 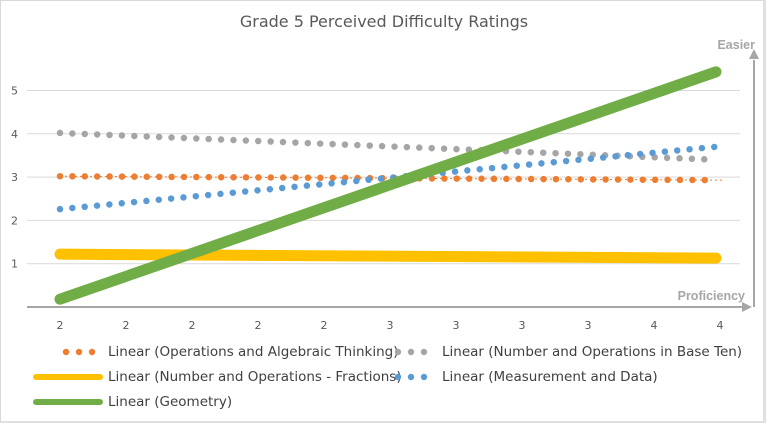 I want to click on trendline-linear-number-and-operations-in-base-ten, so click(x=388, y=146).